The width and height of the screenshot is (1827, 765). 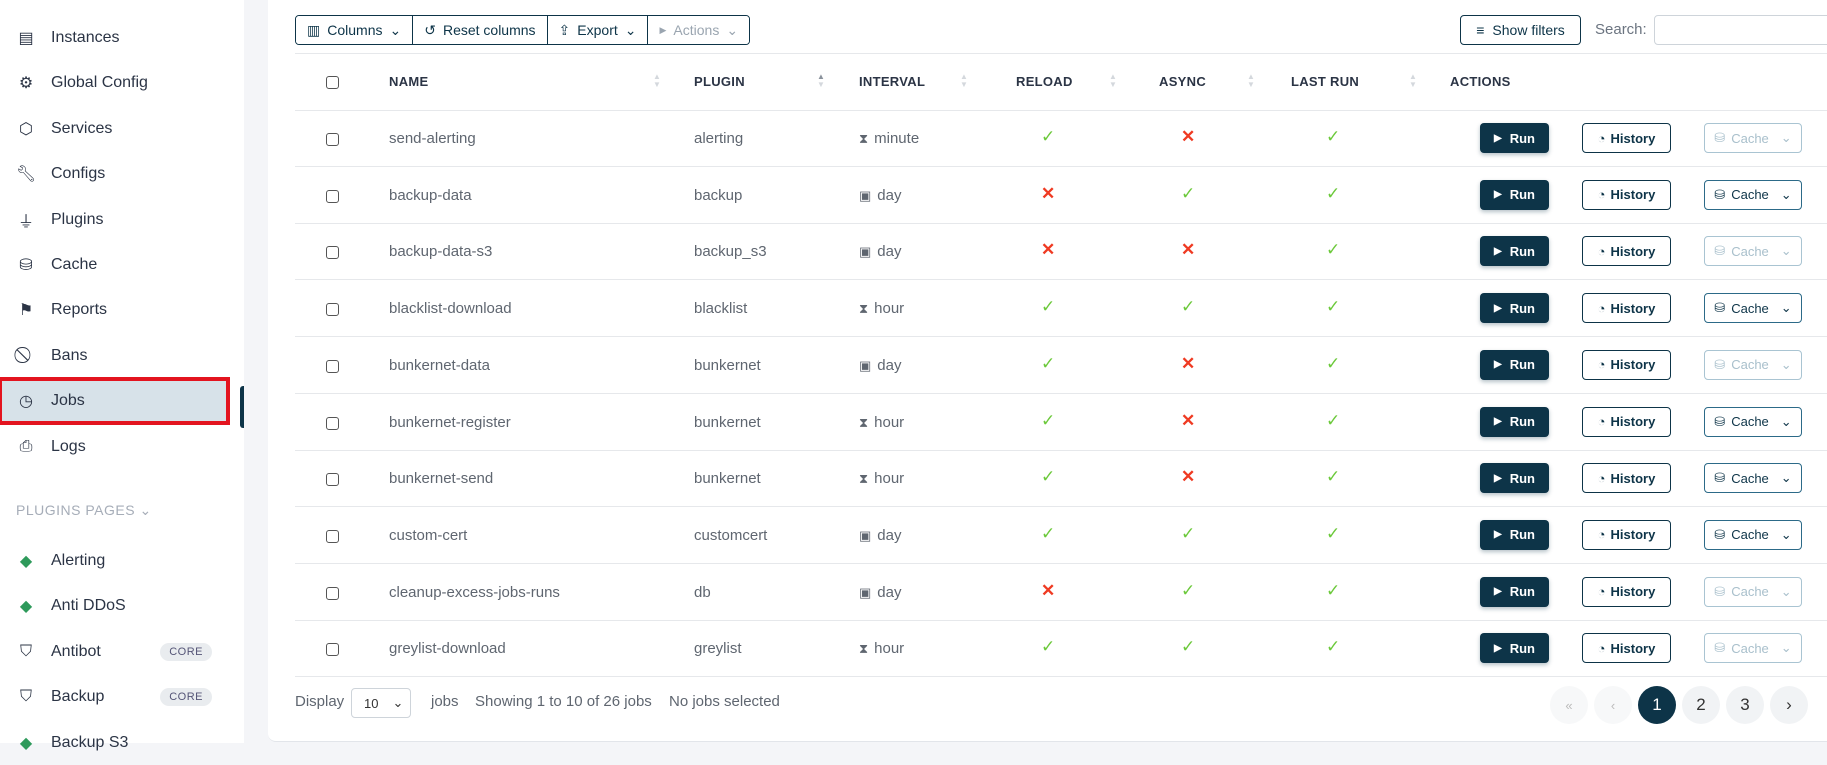 I want to click on export-button: ⇪ Export ⌄, so click(x=598, y=30).